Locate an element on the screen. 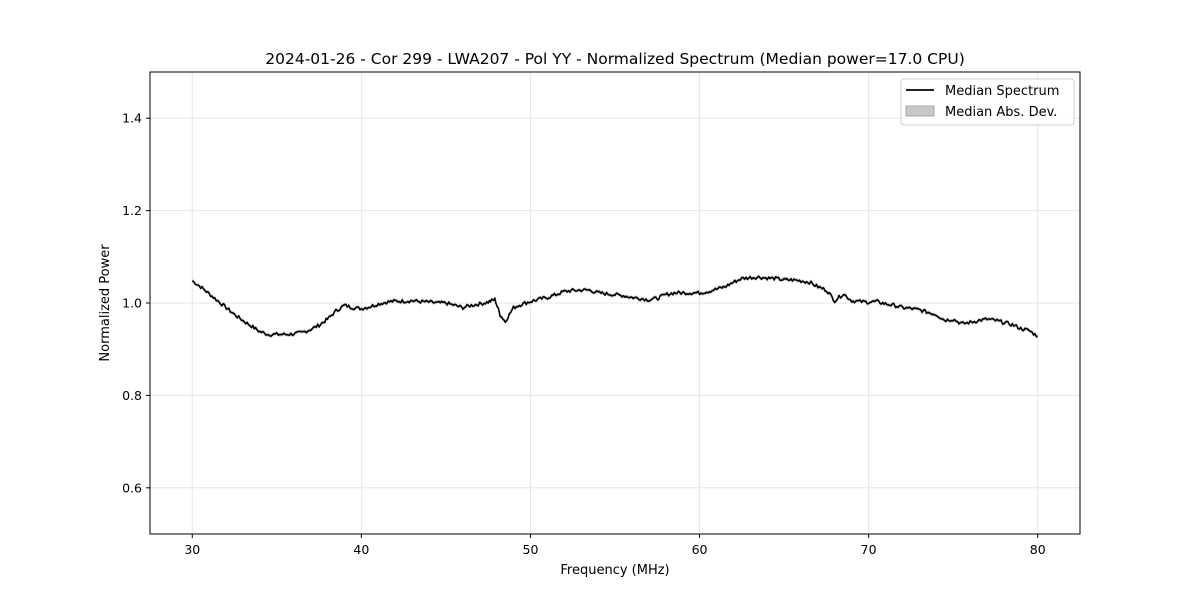 The width and height of the screenshot is (1200, 600). mad-band-layer is located at coordinates (615, 306).